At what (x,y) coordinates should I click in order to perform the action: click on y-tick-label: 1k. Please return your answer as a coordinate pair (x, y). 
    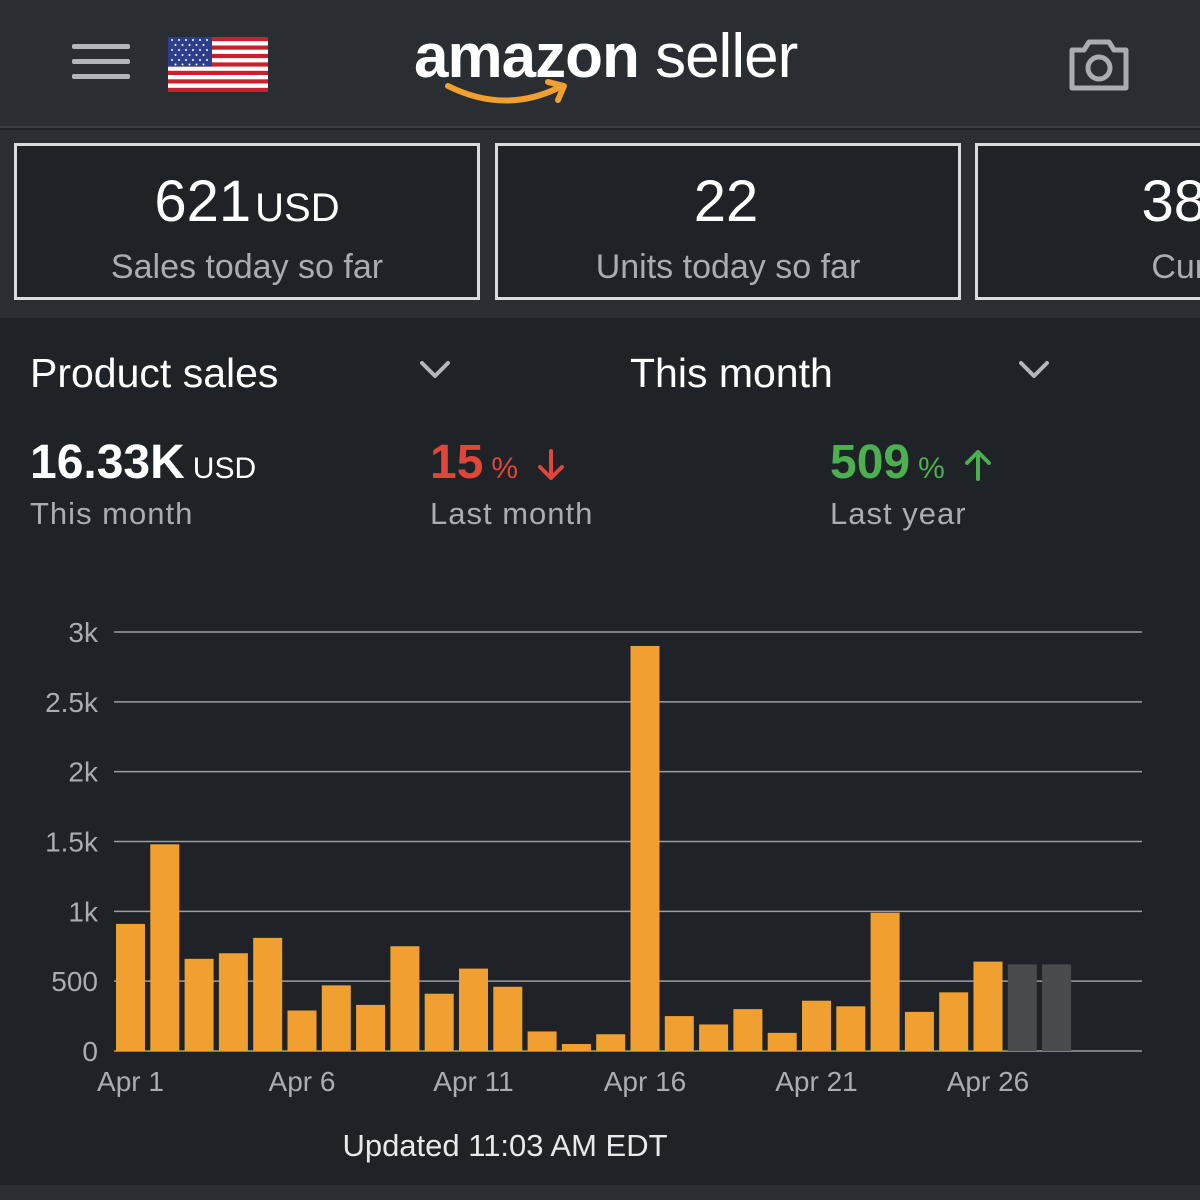
    Looking at the image, I should click on (83, 911).